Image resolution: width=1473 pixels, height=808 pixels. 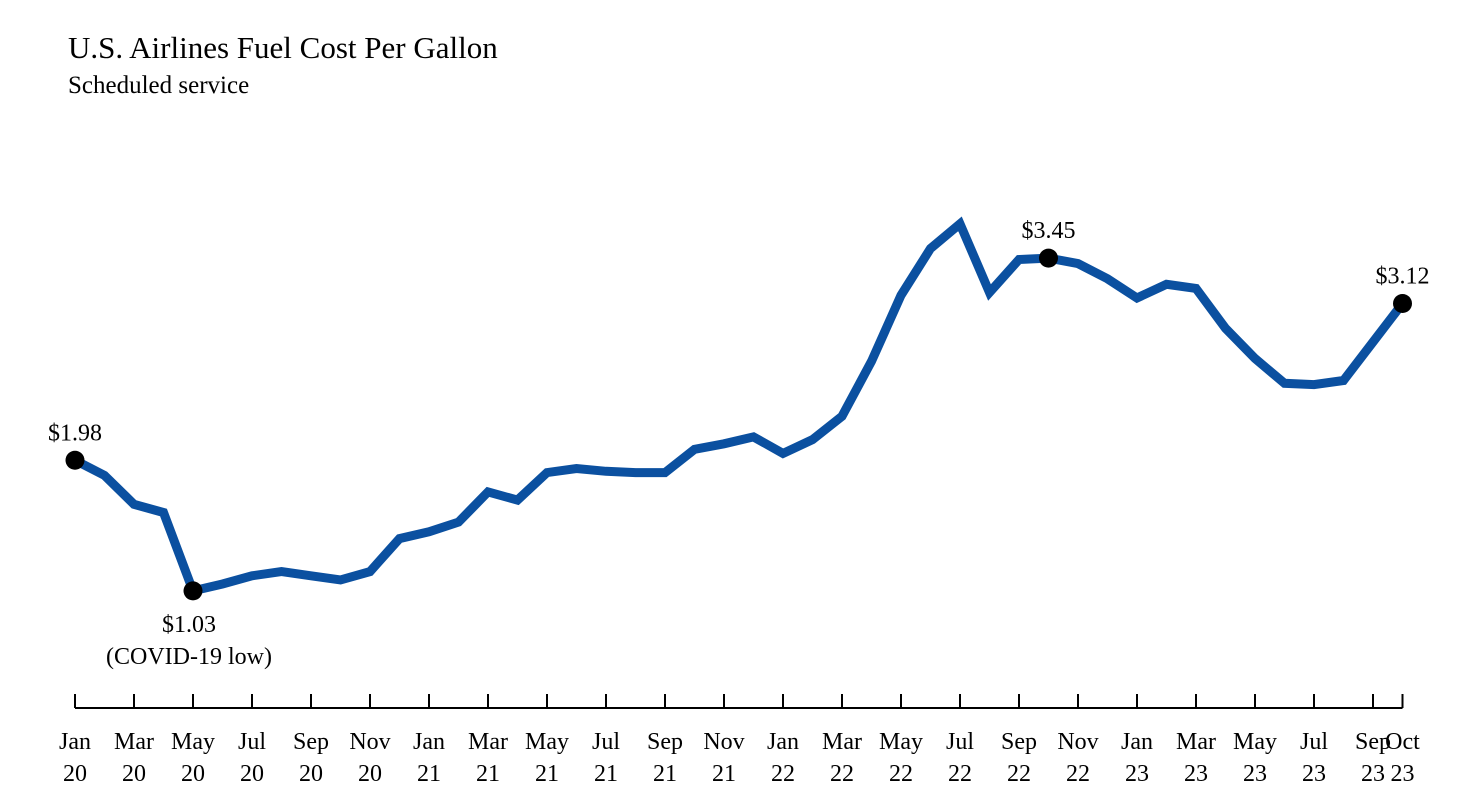 I want to click on chart-subtitle: Scheduled service, so click(x=159, y=85).